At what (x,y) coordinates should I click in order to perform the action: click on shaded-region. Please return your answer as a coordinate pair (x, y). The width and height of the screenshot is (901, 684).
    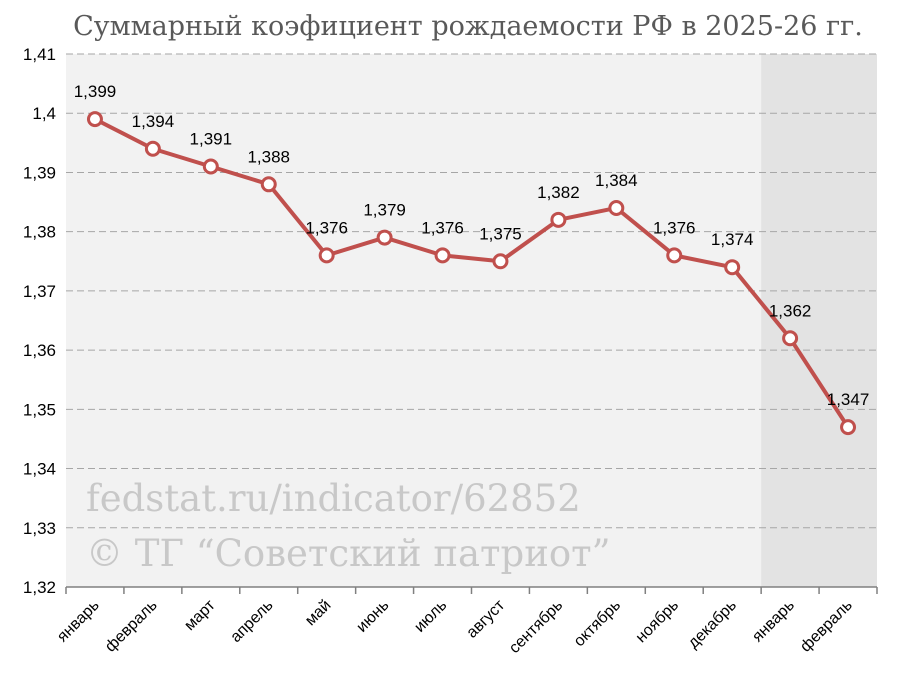
    Looking at the image, I should click on (819, 320).